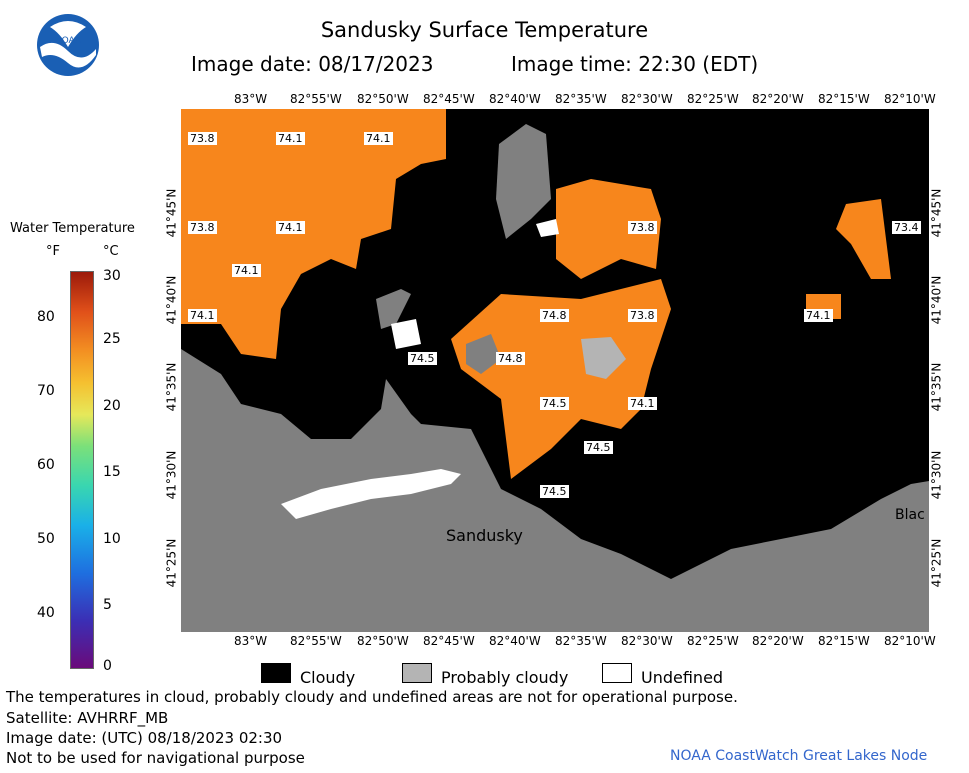 Image resolution: width=969 pixels, height=773 pixels. Describe the element at coordinates (112, 406) in the screenshot. I see `c-tick: 20` at that location.